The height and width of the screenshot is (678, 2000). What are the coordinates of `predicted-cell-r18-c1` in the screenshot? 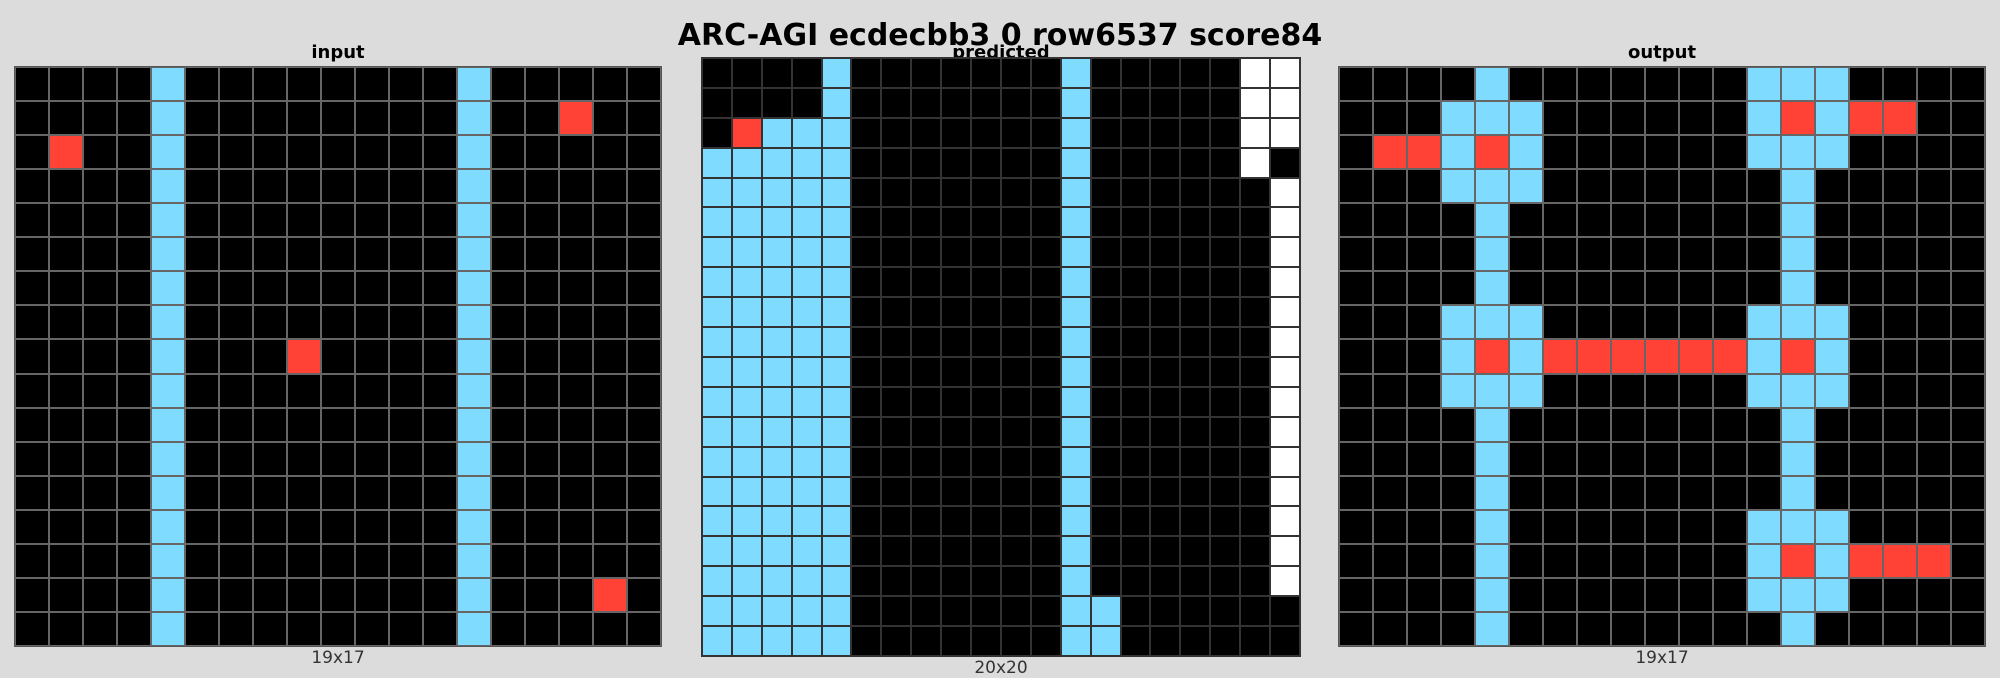 It's located at (746, 611).